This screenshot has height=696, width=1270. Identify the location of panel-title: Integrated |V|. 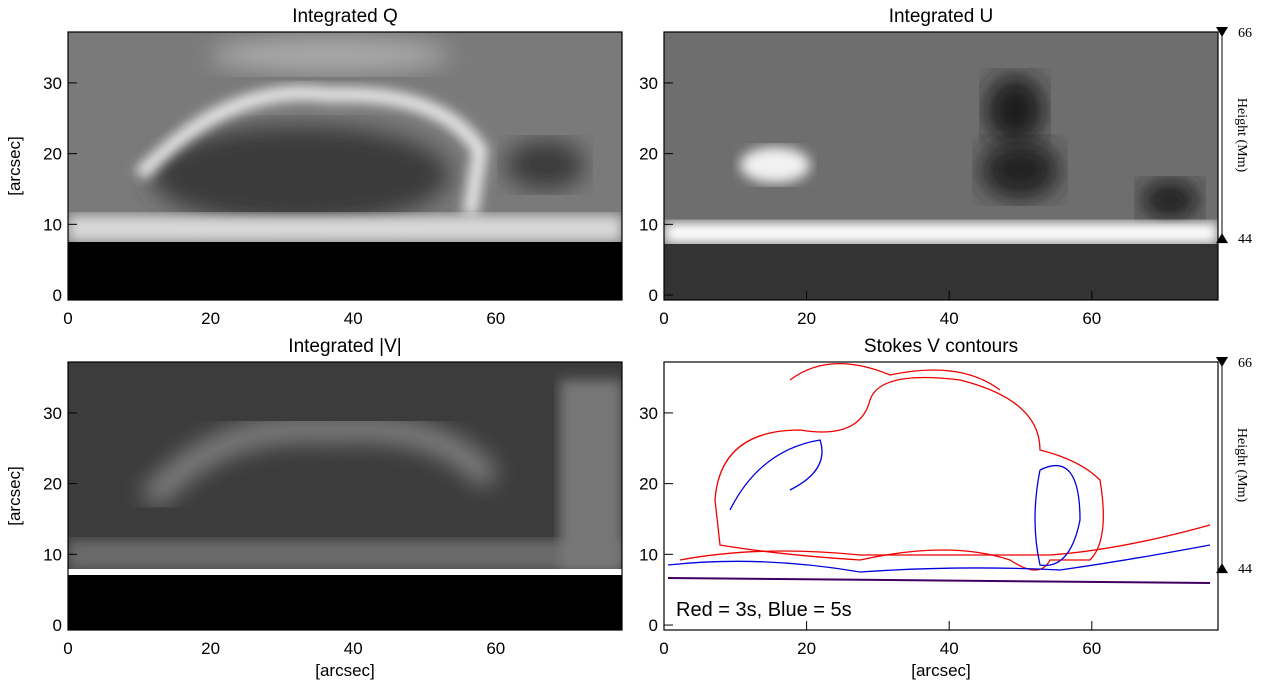
(344, 346).